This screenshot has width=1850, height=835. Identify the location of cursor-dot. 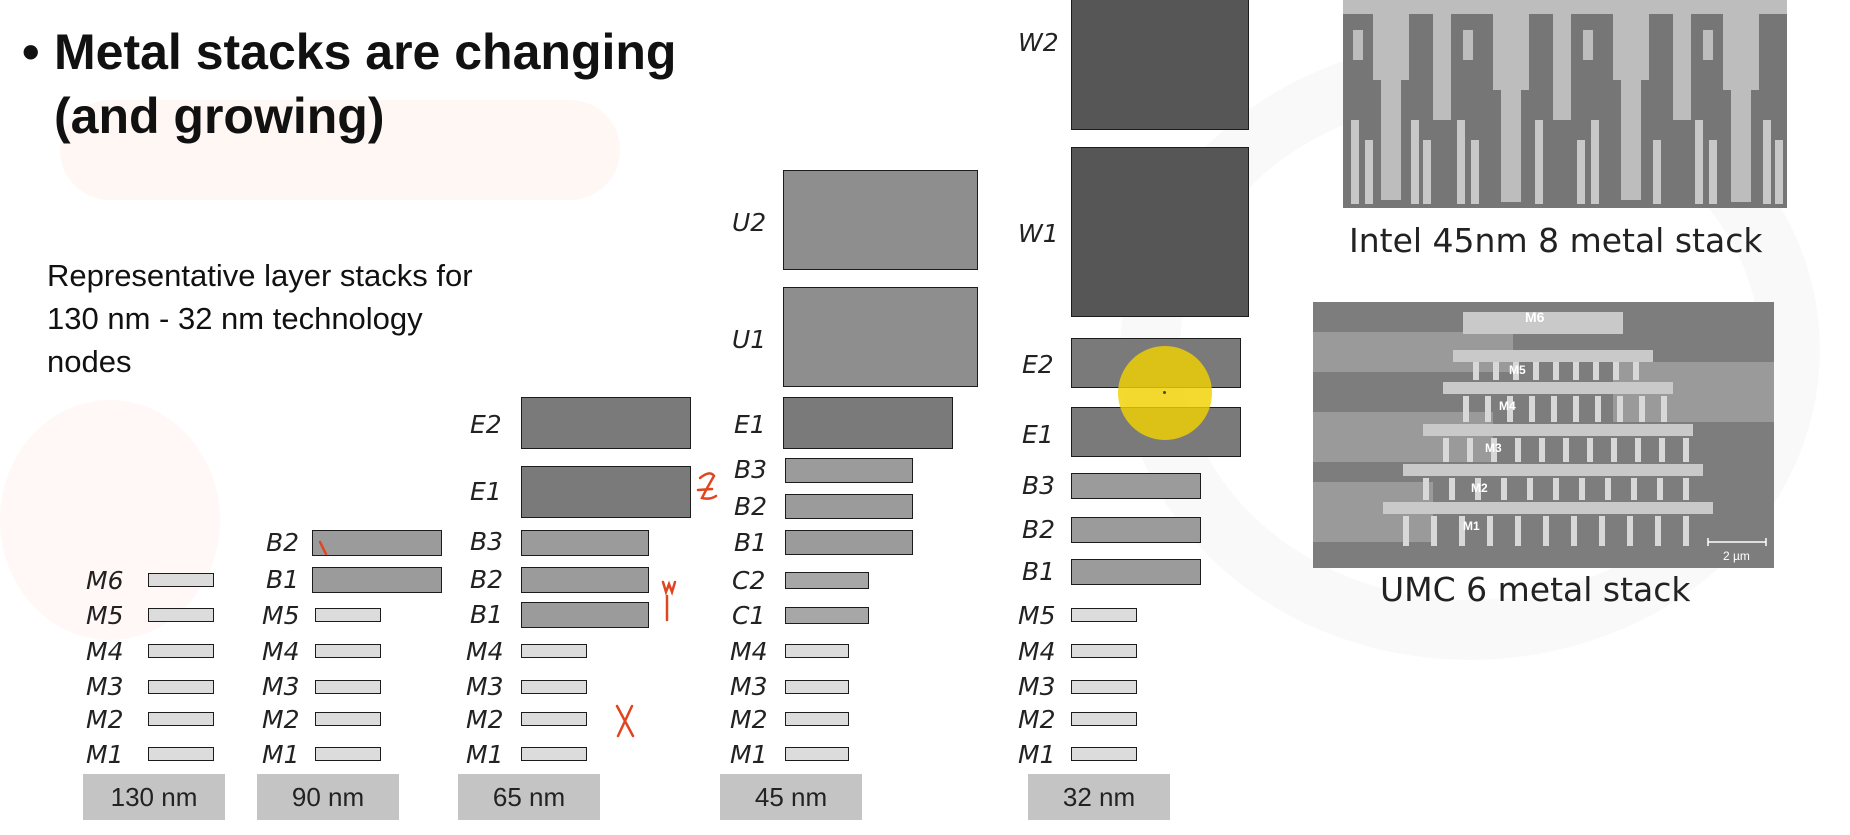
(1164, 392).